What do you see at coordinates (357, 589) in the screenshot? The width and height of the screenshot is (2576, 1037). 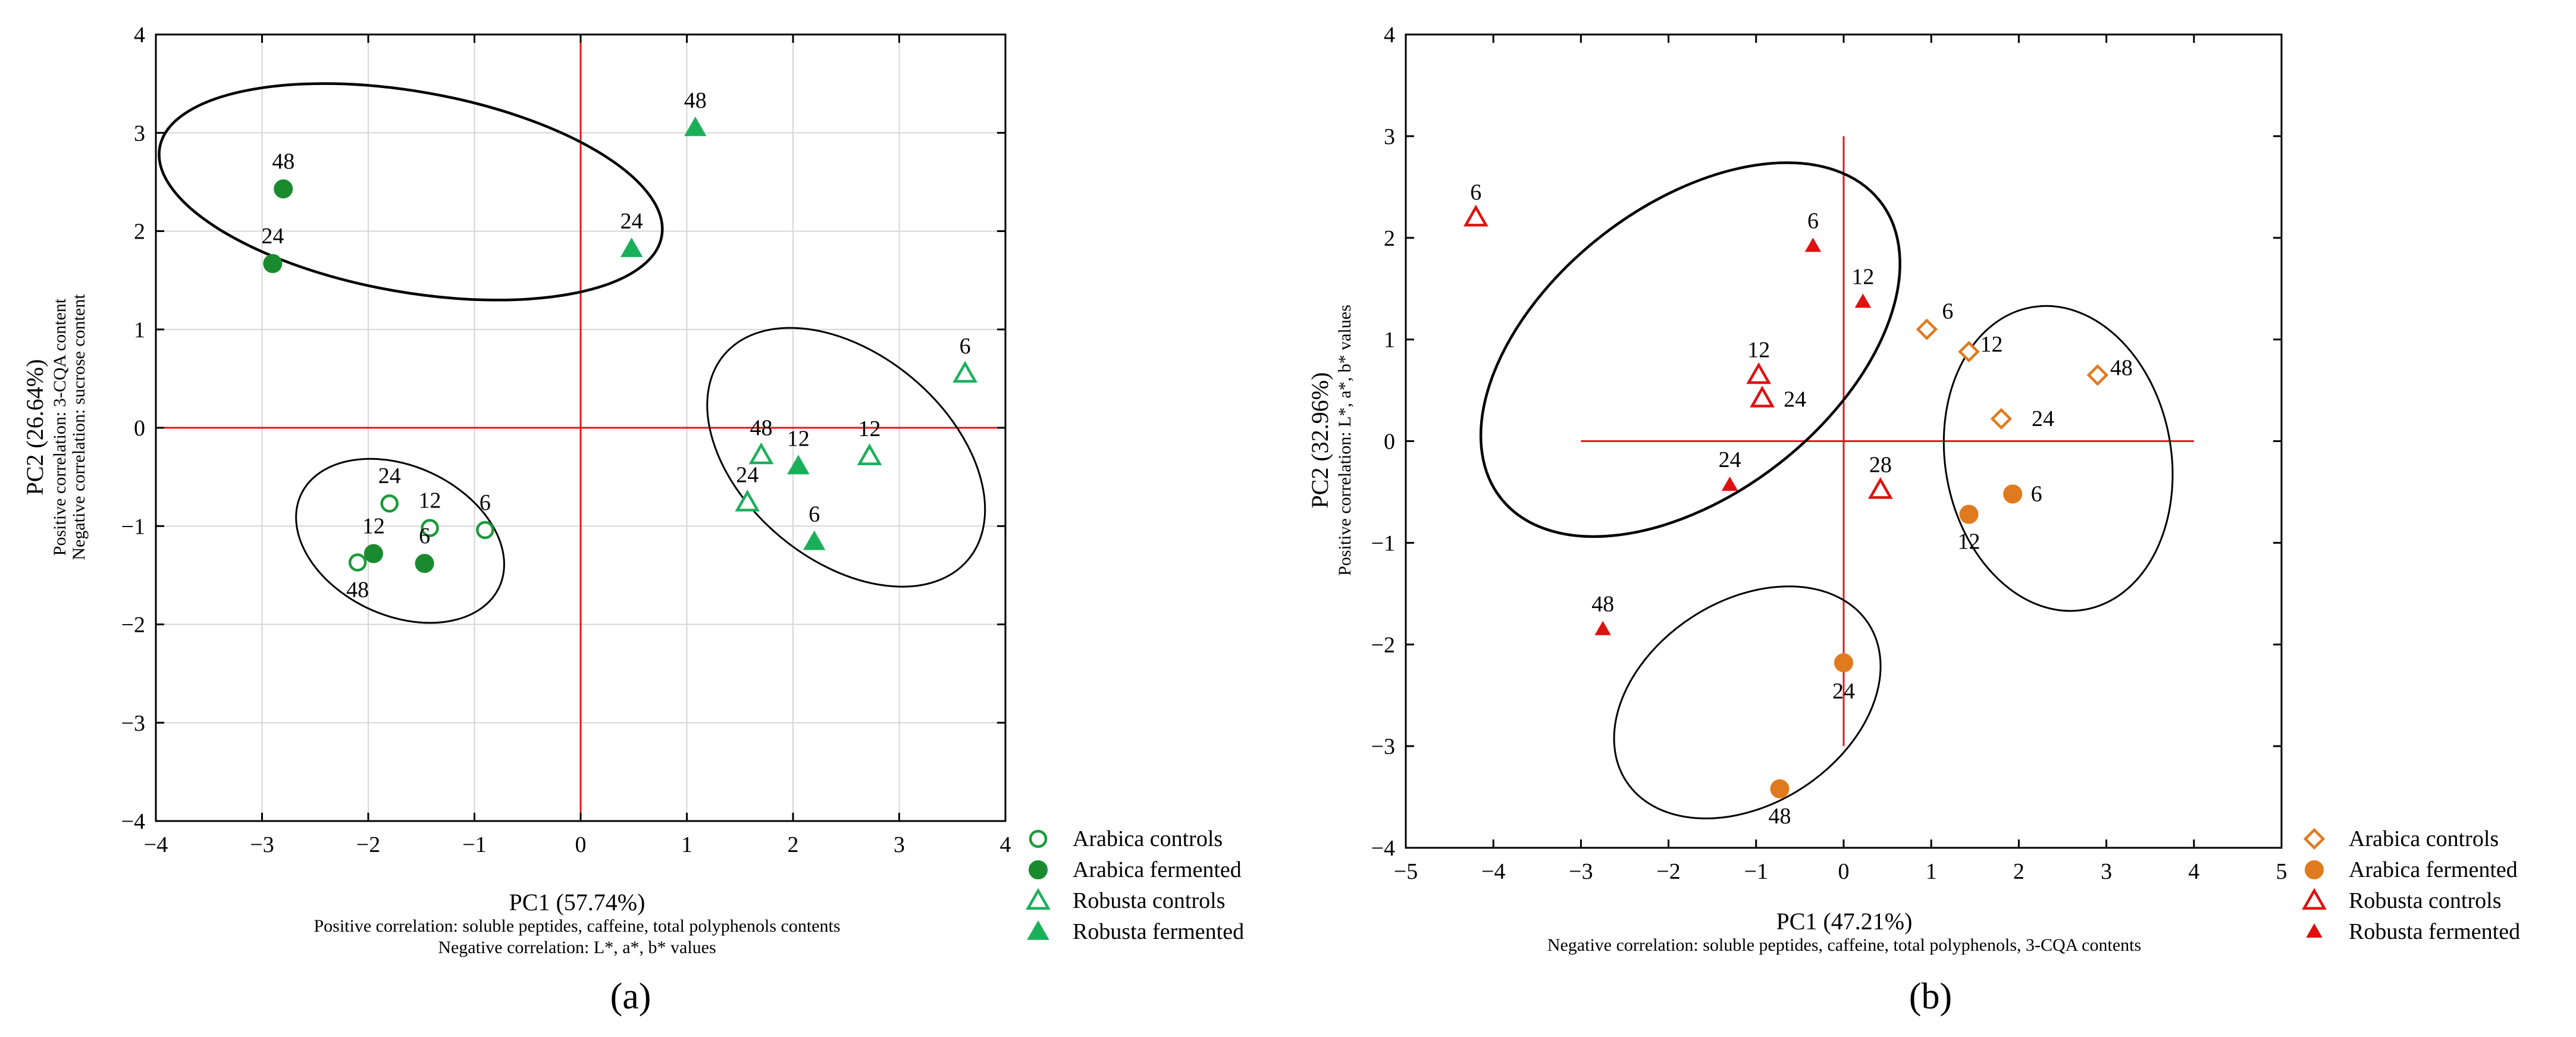 I see `panel-a-series-0-point-3-label: 48` at bounding box center [357, 589].